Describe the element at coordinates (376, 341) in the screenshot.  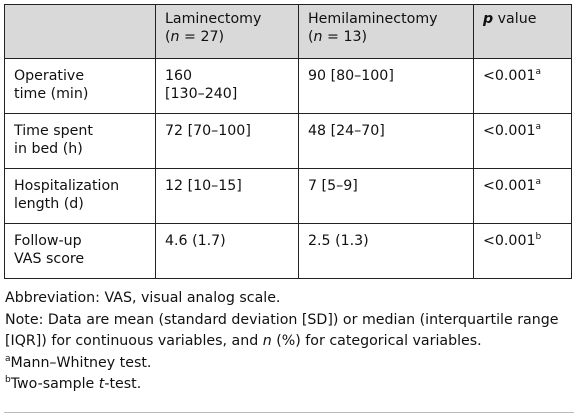
I see `data-note-part2: (%) for categorical variables.` at that location.